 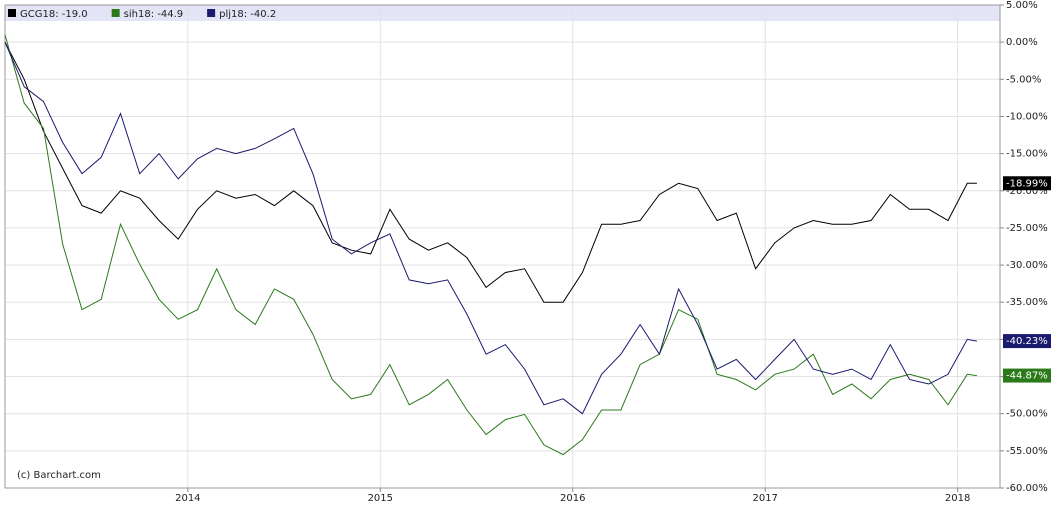 What do you see at coordinates (1022, 42) in the screenshot?
I see `y-tick-label: 0.00%` at bounding box center [1022, 42].